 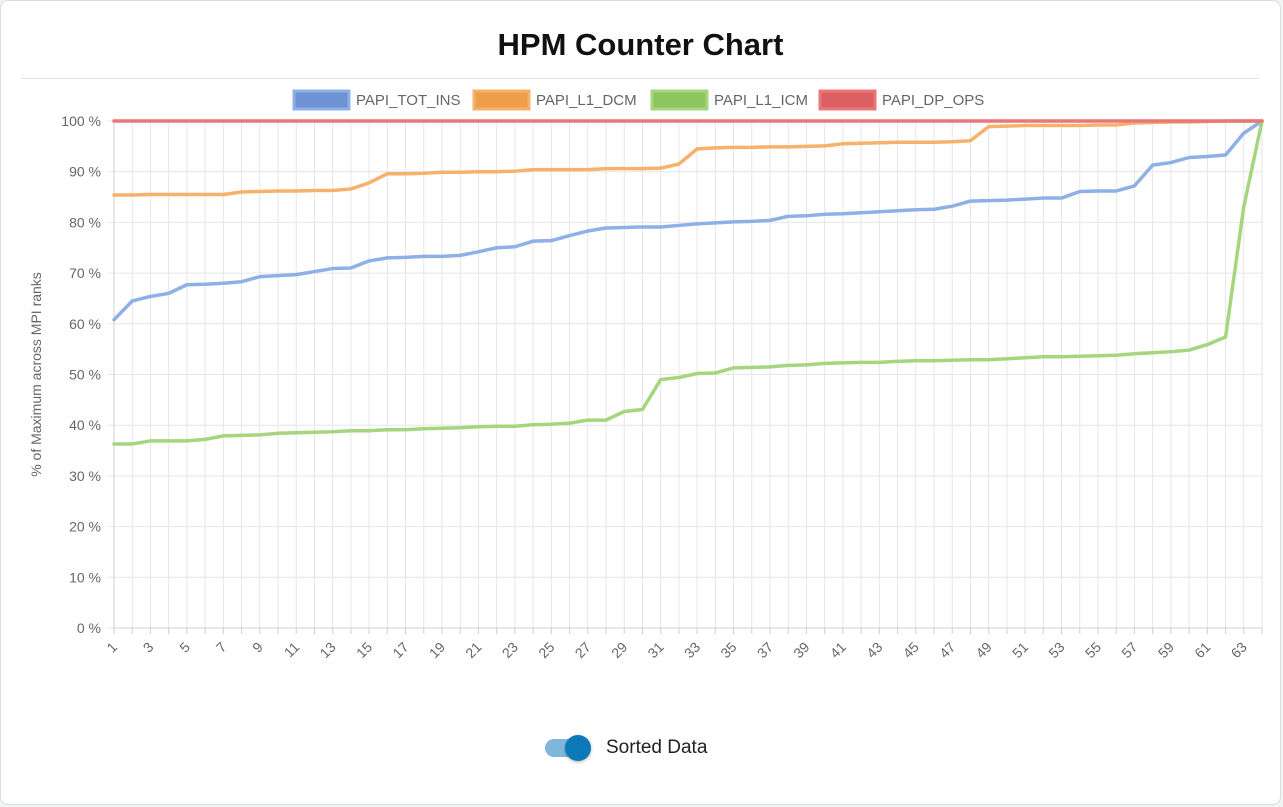 What do you see at coordinates (679, 100) in the screenshot?
I see `legend-swatch-papi-l1-icm` at bounding box center [679, 100].